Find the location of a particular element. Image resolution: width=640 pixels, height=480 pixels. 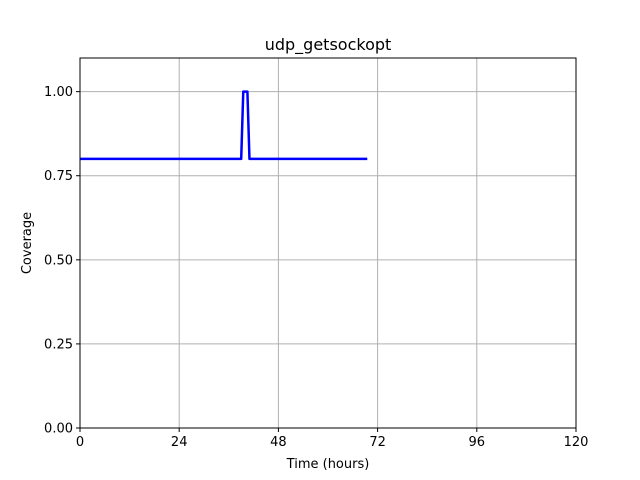

coverage-line is located at coordinates (224, 125).